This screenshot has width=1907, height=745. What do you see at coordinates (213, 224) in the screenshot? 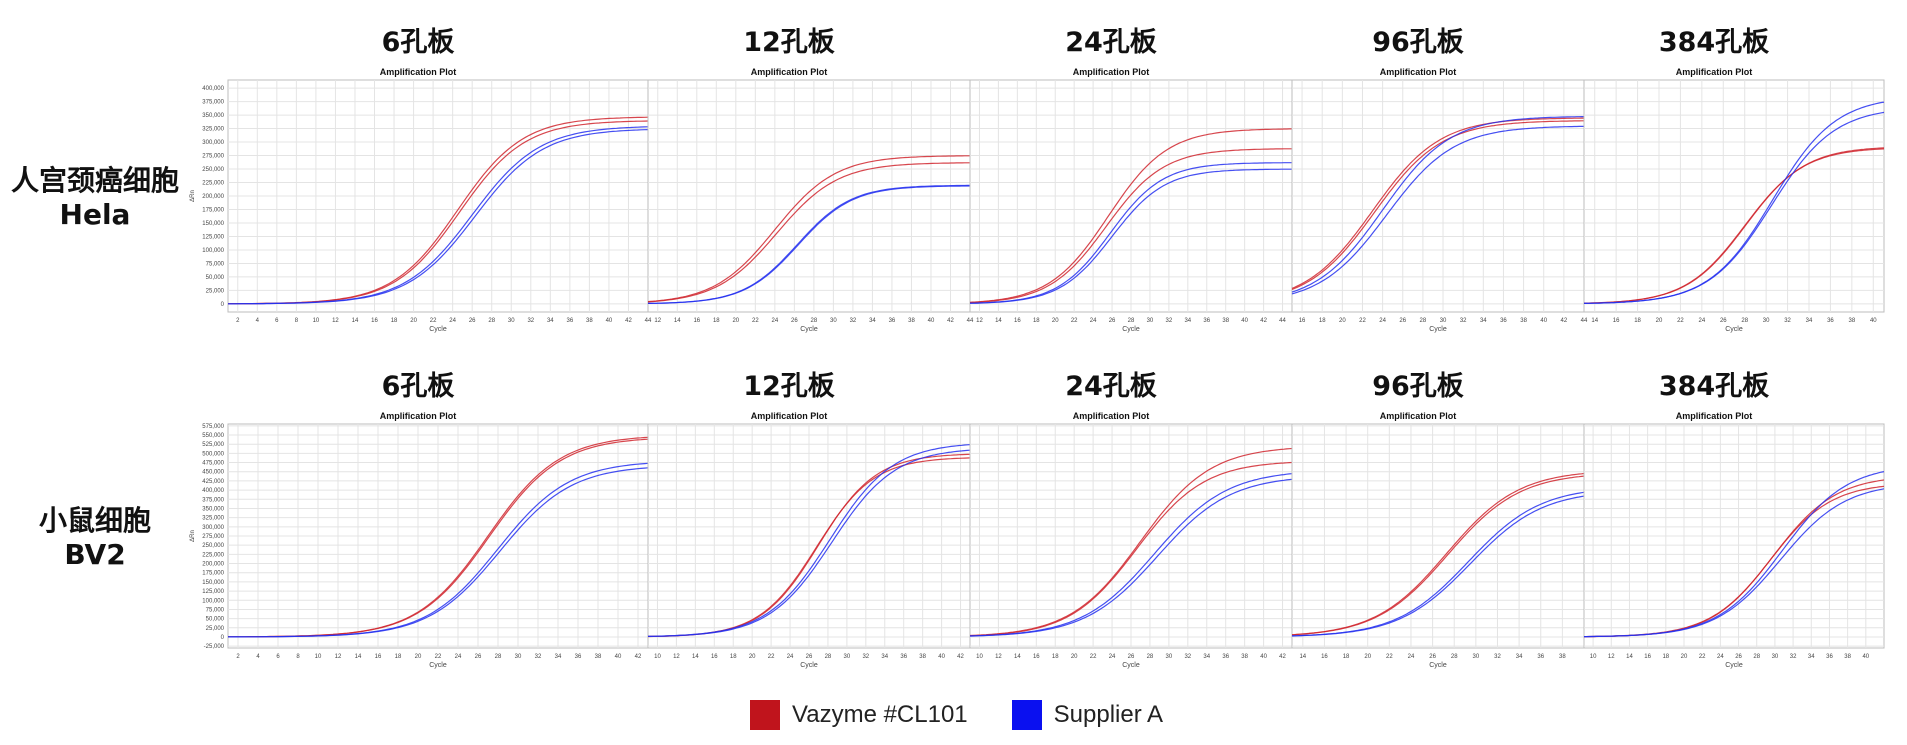
I see `plot-0-ytick-label: 150,000` at bounding box center [213, 224].